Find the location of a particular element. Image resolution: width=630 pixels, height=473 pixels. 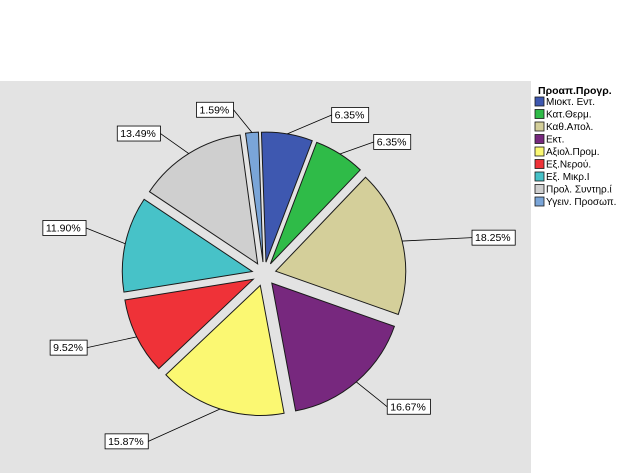

slice-value-label: 1.59% is located at coordinates (214, 110).